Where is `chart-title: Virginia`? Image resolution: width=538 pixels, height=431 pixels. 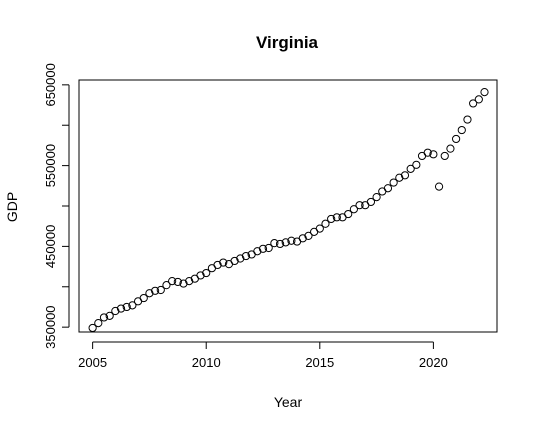 chart-title: Virginia is located at coordinates (287, 42).